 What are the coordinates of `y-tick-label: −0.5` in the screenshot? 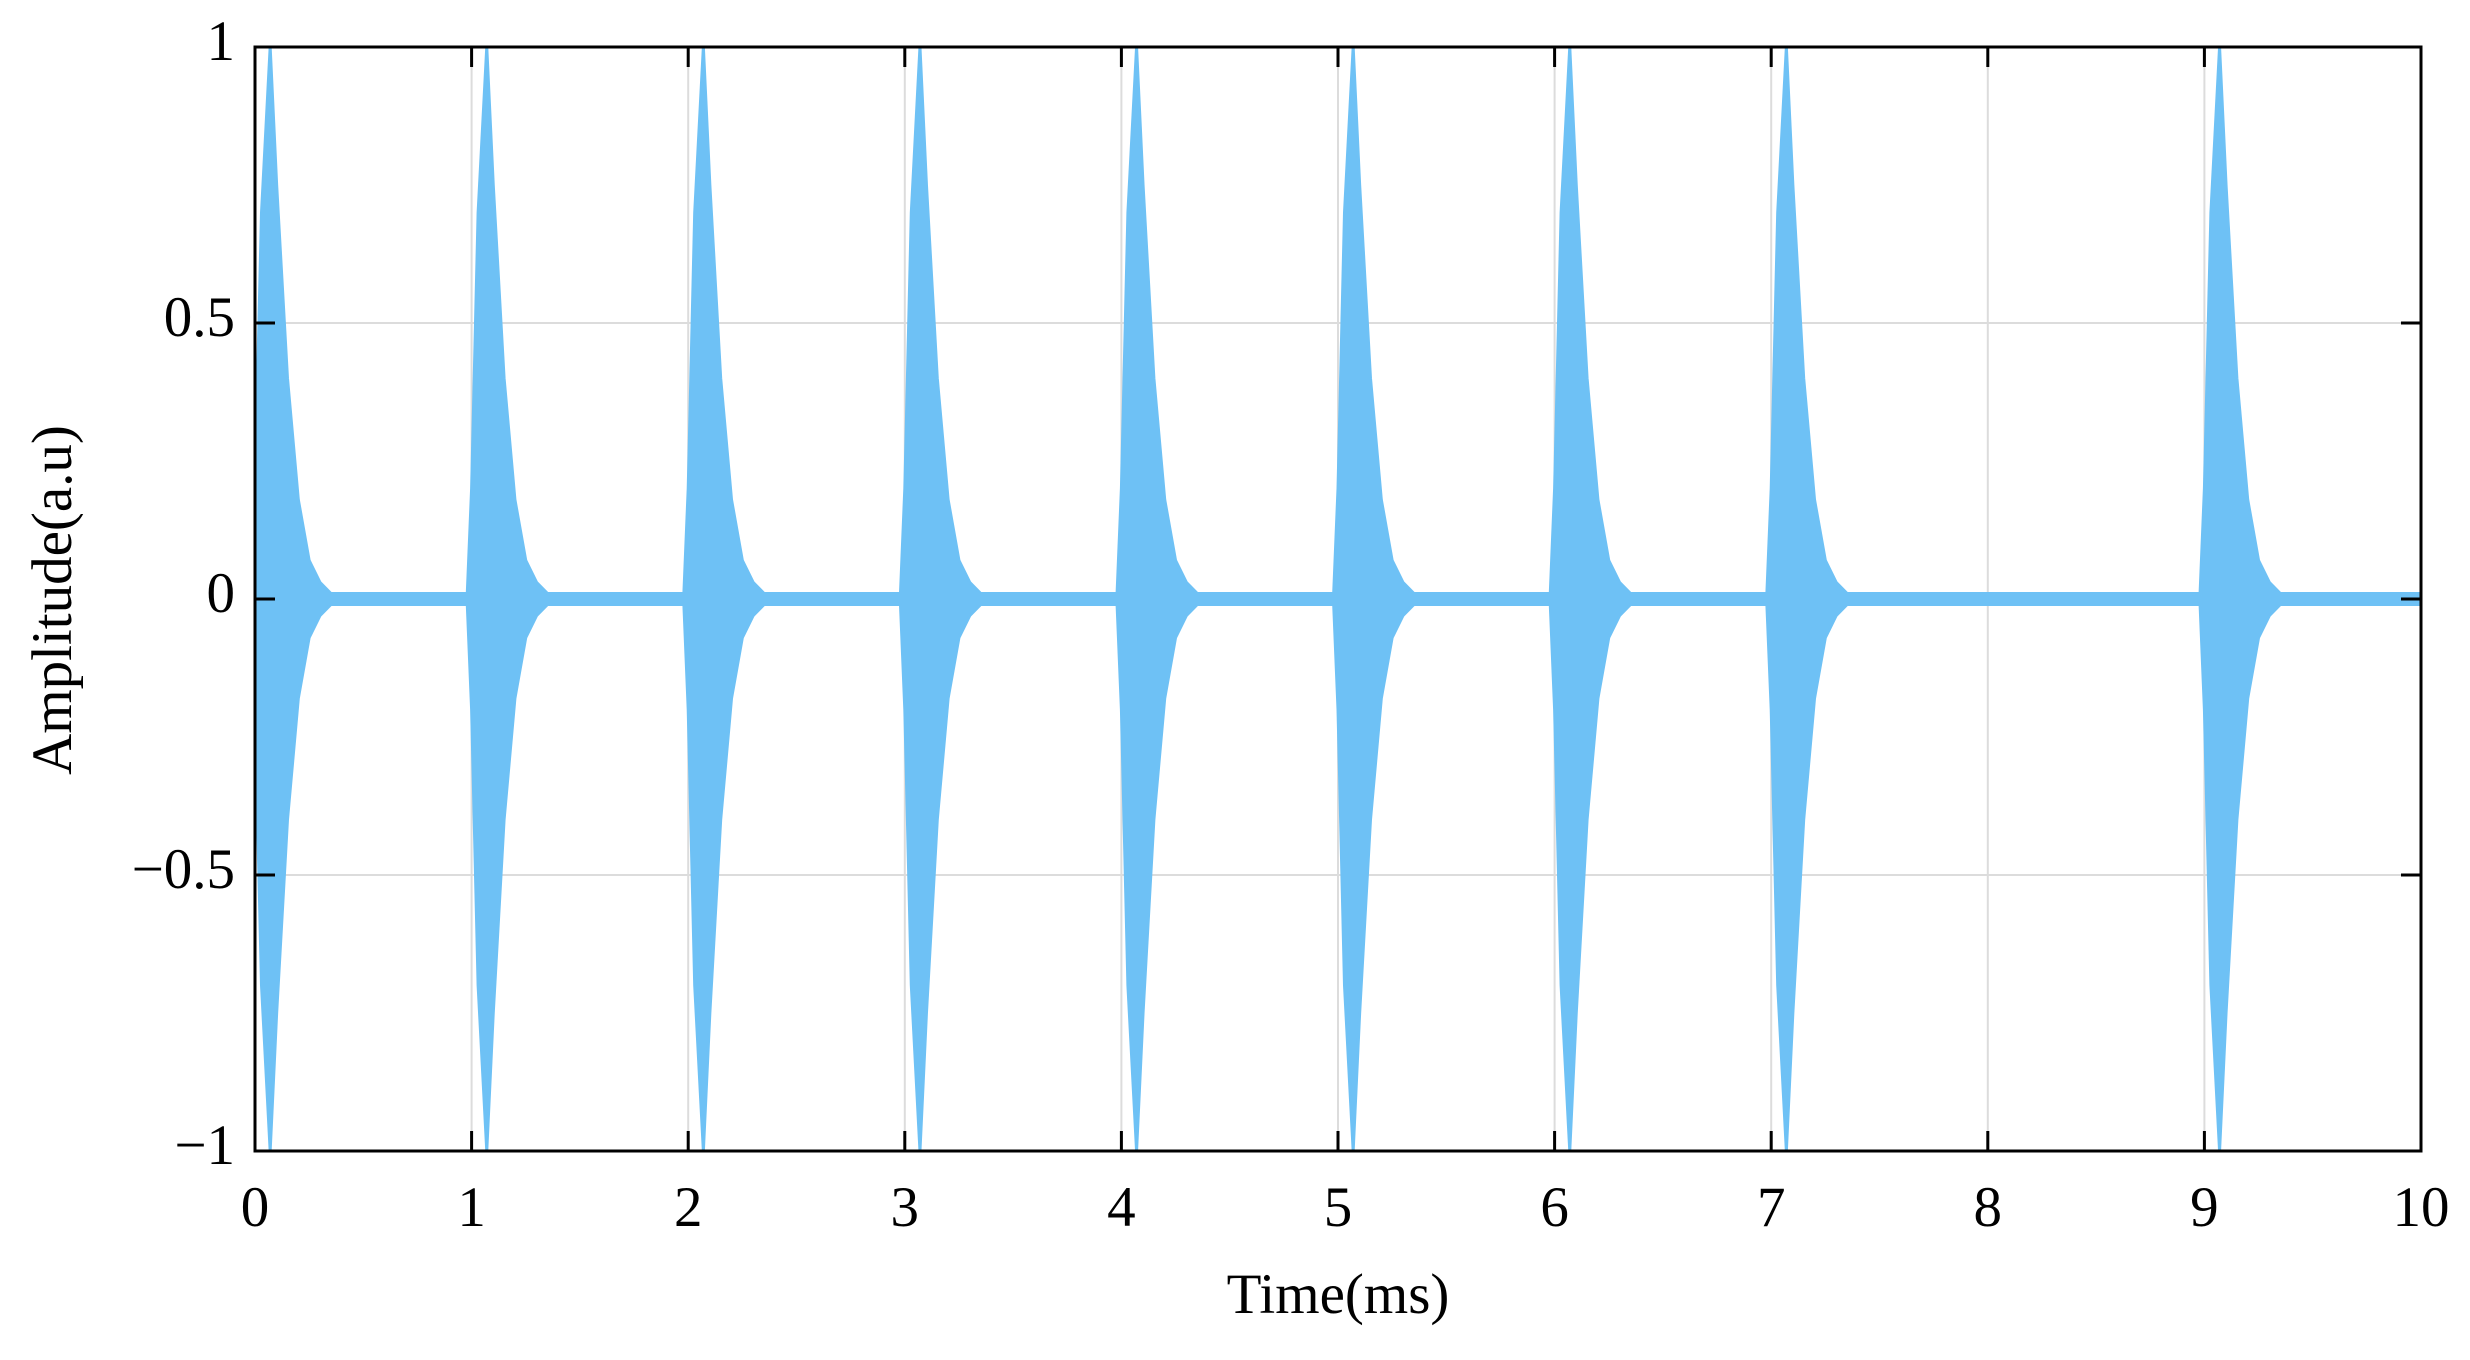 It's located at (183, 869).